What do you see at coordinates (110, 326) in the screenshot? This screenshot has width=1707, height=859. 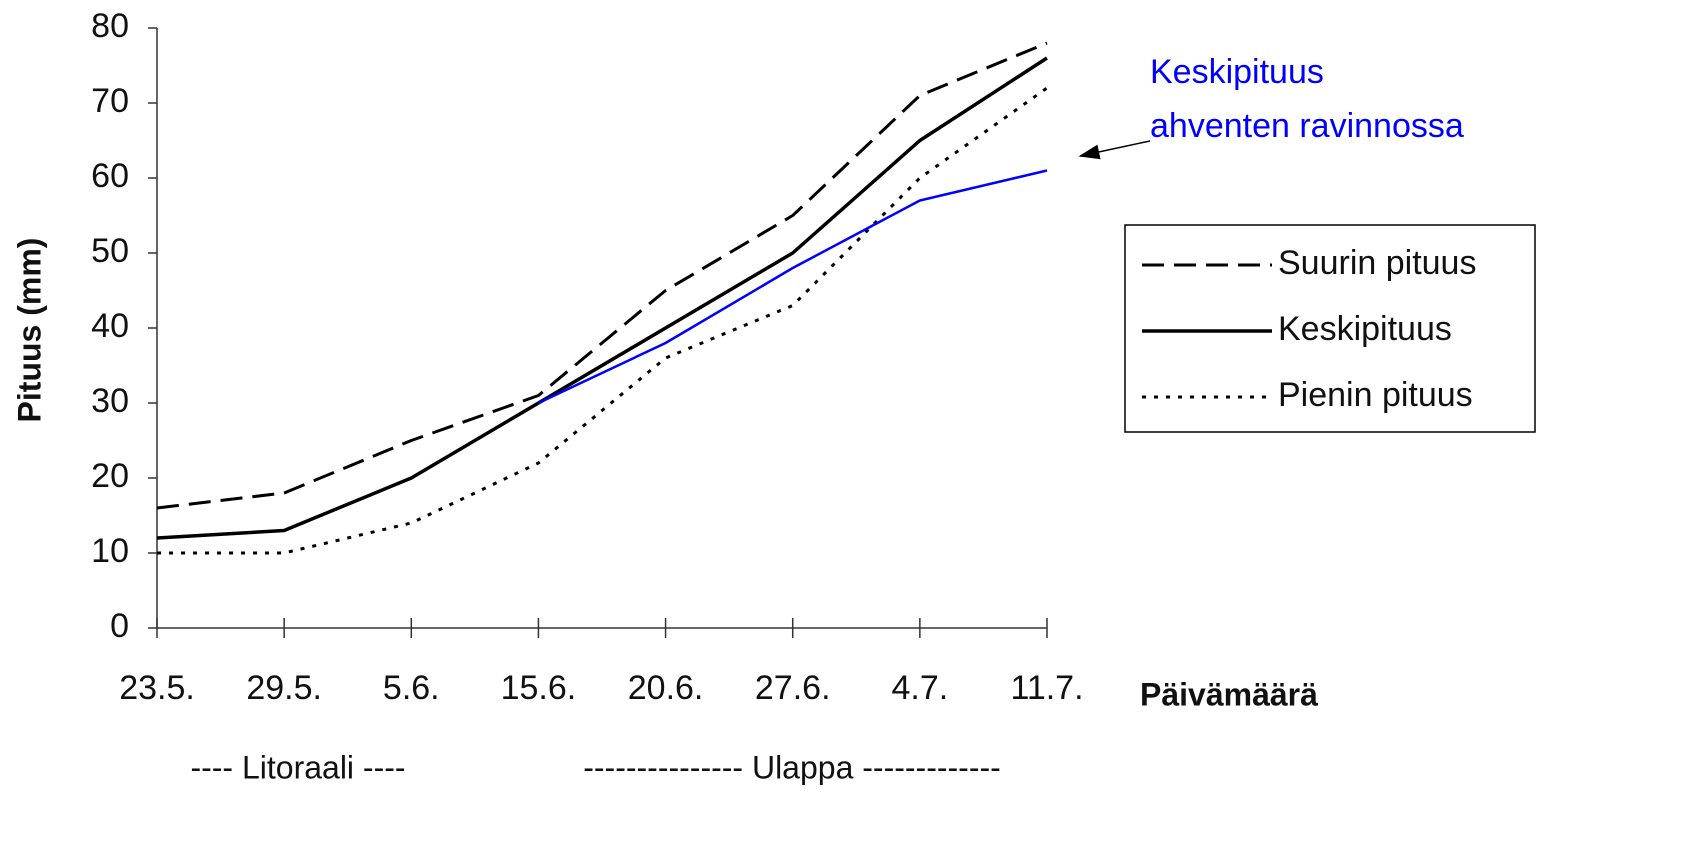 I see `y-tick-label: 40` at bounding box center [110, 326].